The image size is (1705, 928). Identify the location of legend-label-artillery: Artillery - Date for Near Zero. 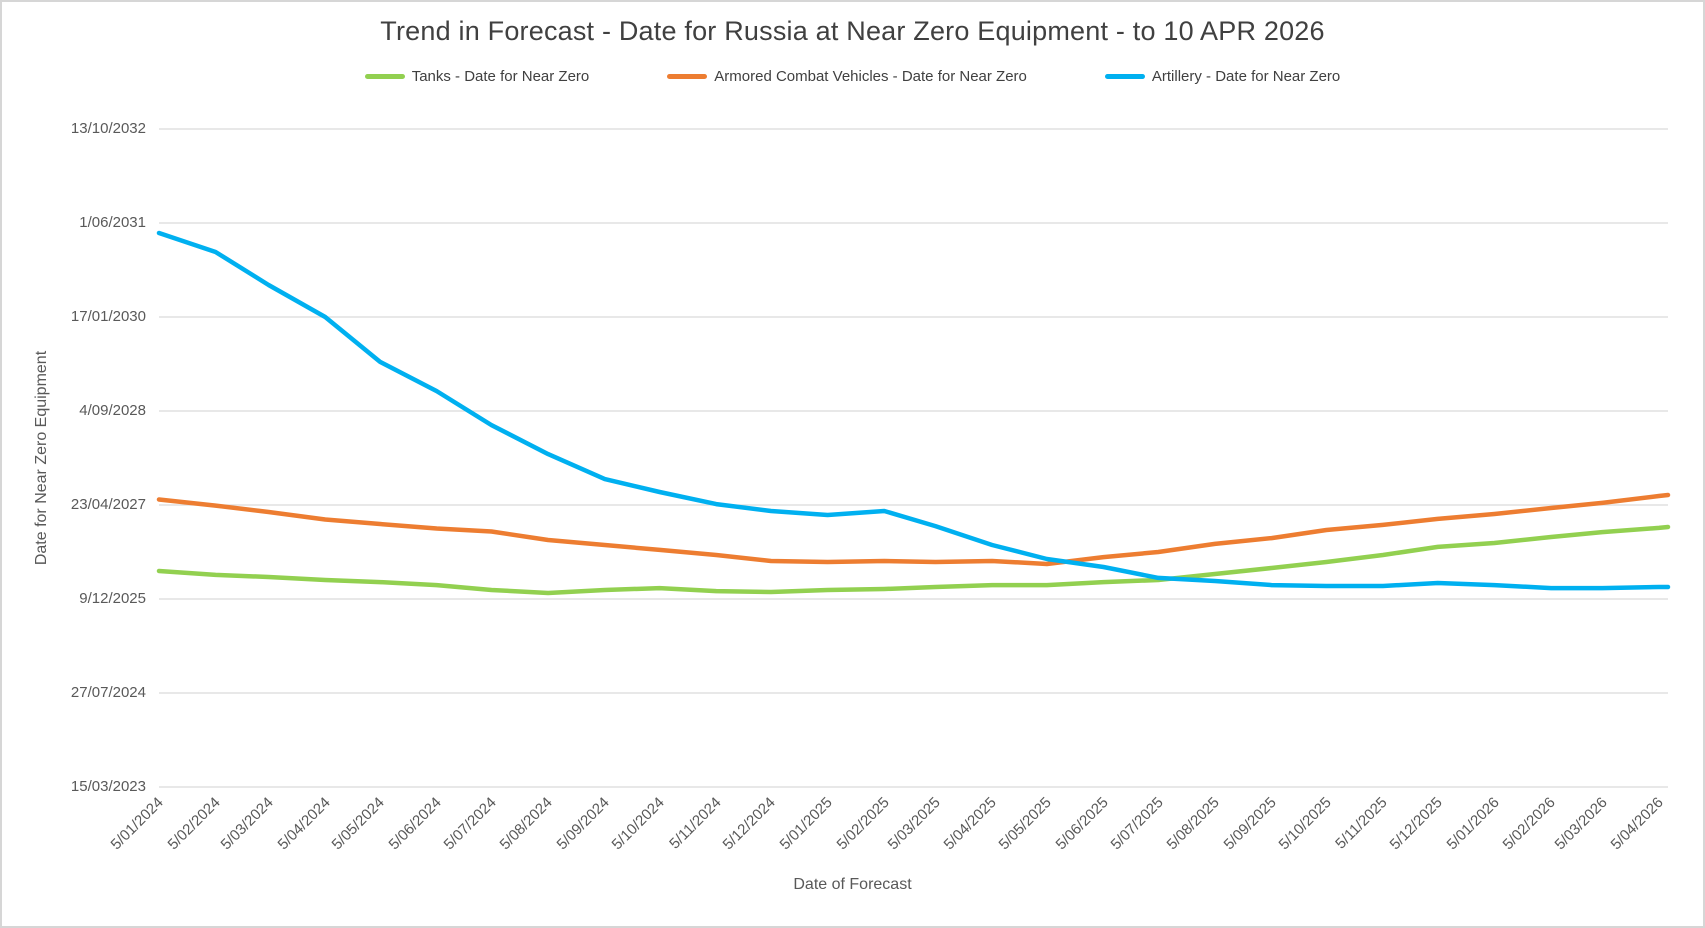
(1246, 76).